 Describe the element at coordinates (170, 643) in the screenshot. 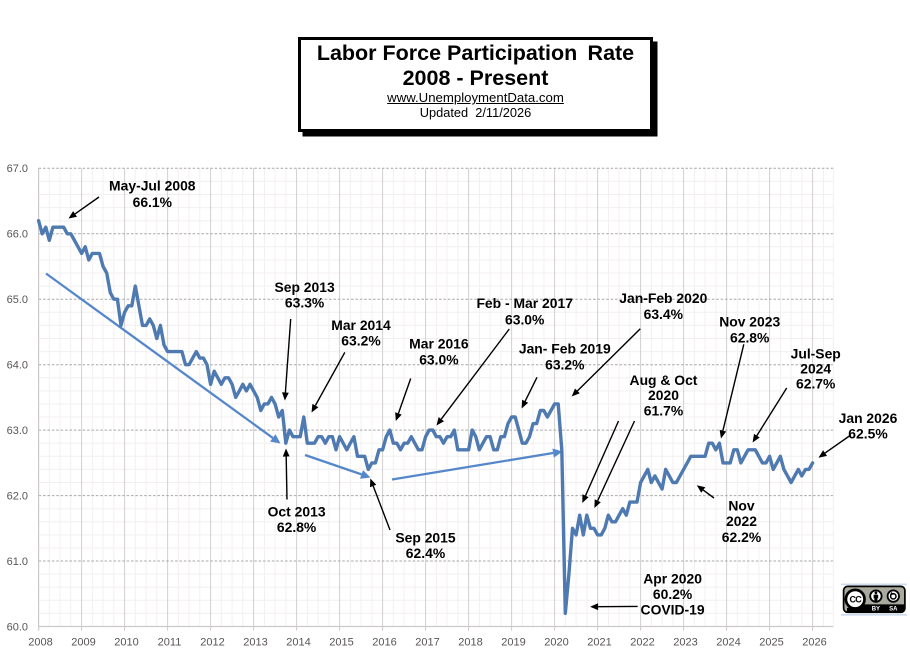

I see `svg-text: 2011` at that location.